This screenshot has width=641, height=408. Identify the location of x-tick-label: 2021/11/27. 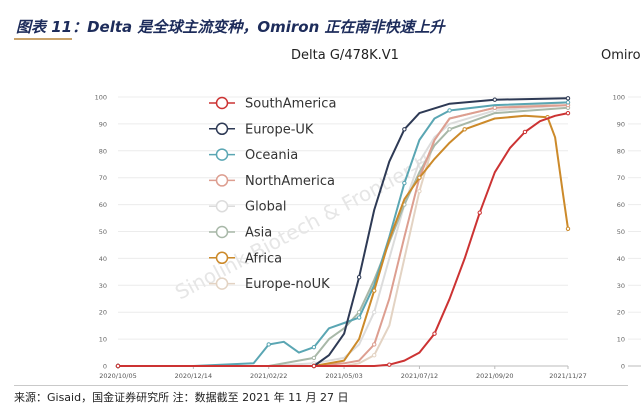
(567, 376).